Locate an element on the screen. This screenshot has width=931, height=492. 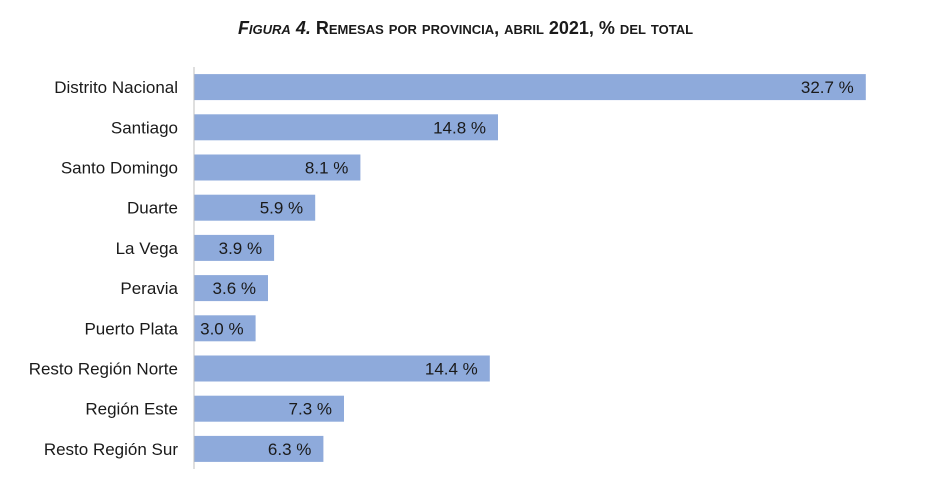
category-label: Distrito Nacional is located at coordinates (116, 87).